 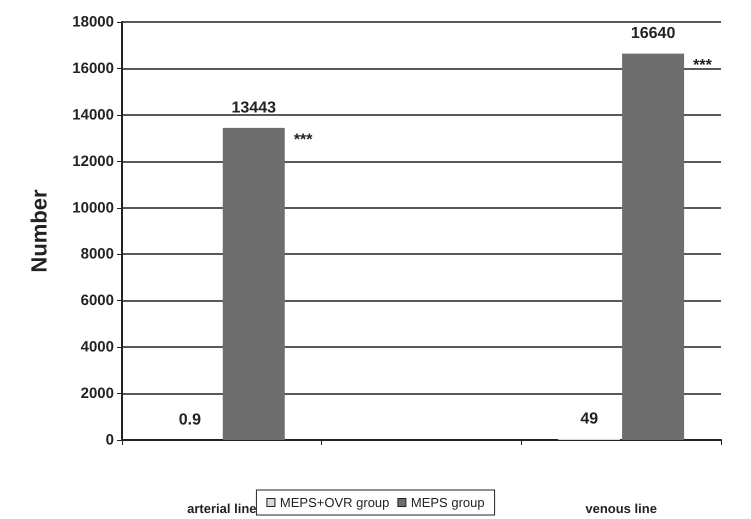 What do you see at coordinates (621, 508) in the screenshot?
I see `x-tick-label: venous line` at bounding box center [621, 508].